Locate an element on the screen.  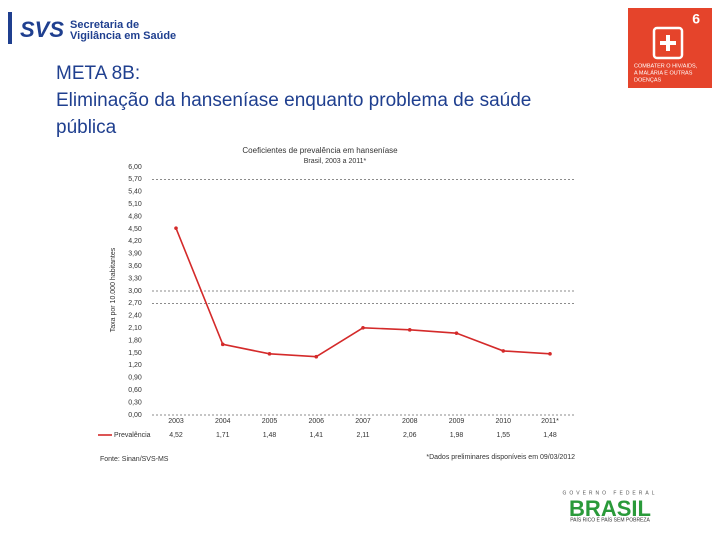
goal-text: DOENÇAS is located at coordinates (648, 80).